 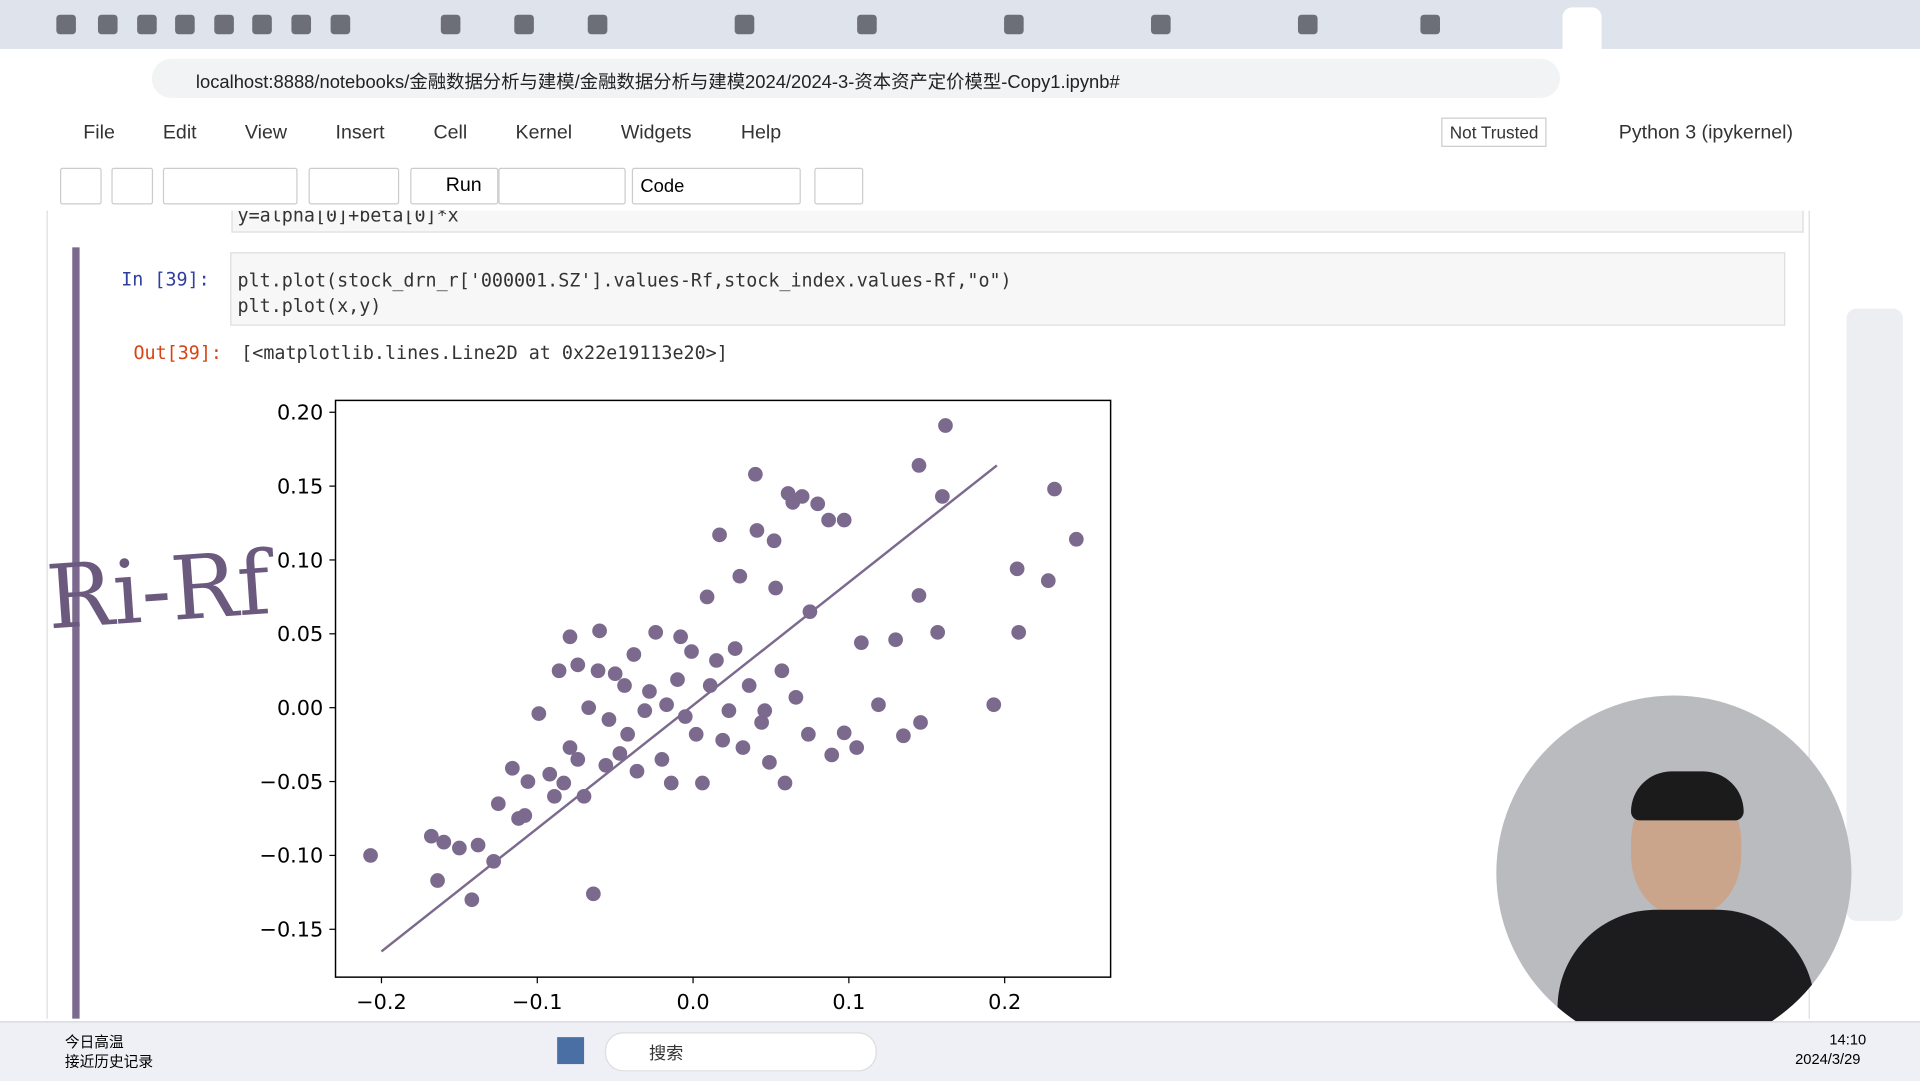 I want to click on keyboard-button, so click(x=839, y=186).